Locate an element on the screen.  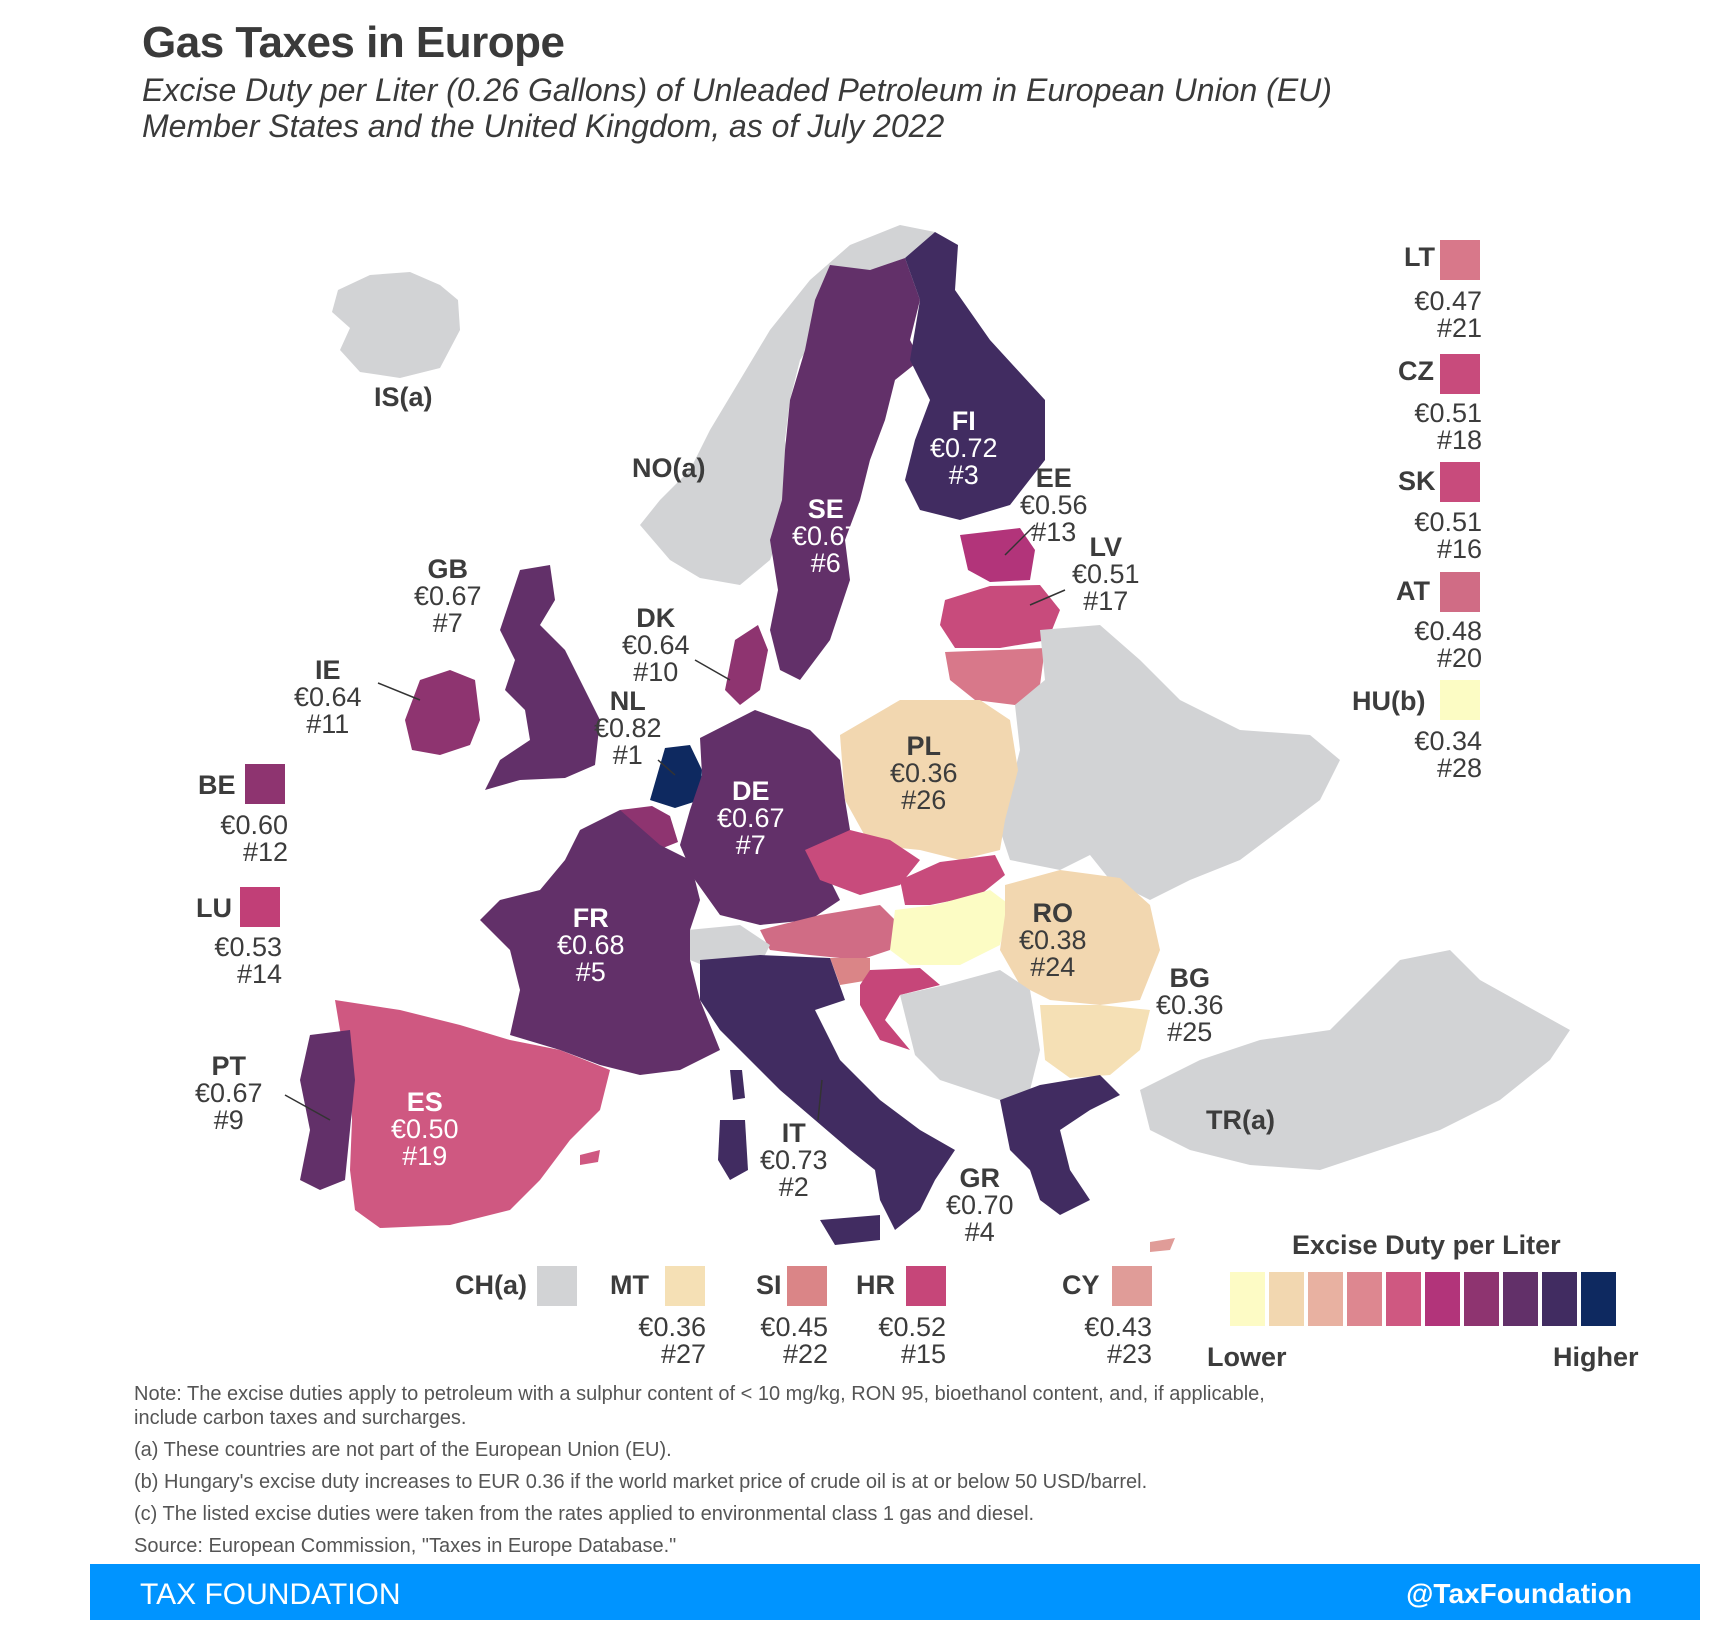
country-hungary is located at coordinates (950, 927).